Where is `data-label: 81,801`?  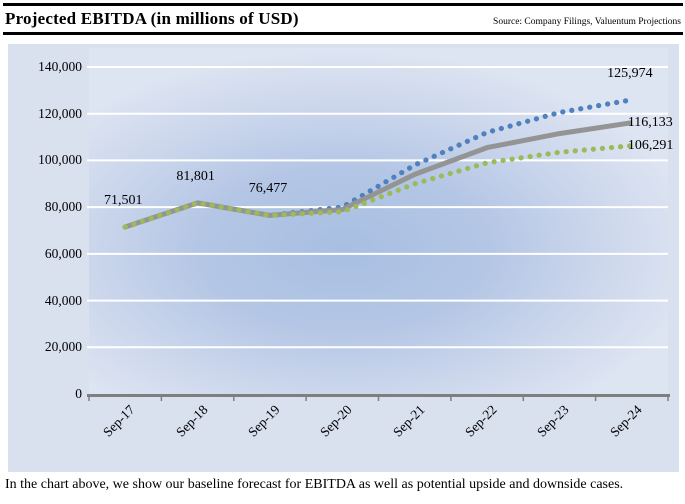
data-label: 81,801 is located at coordinates (195, 176).